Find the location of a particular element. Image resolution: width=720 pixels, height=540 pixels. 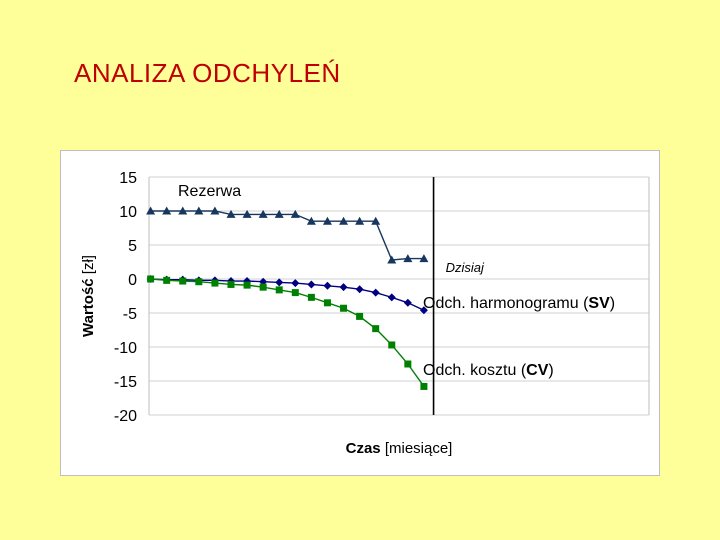

series-label-code: SV is located at coordinates (599, 303).